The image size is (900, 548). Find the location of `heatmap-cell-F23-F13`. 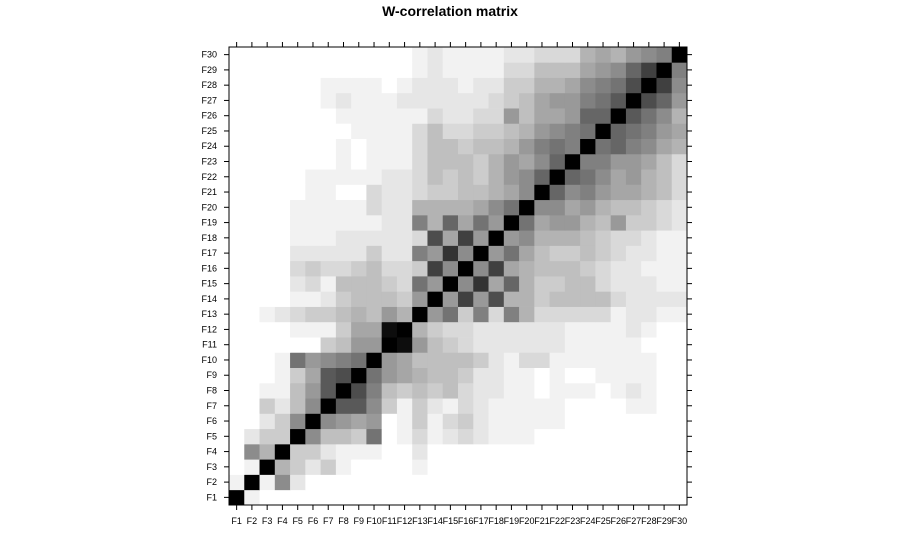

heatmap-cell-F23-F13 is located at coordinates (420, 161).